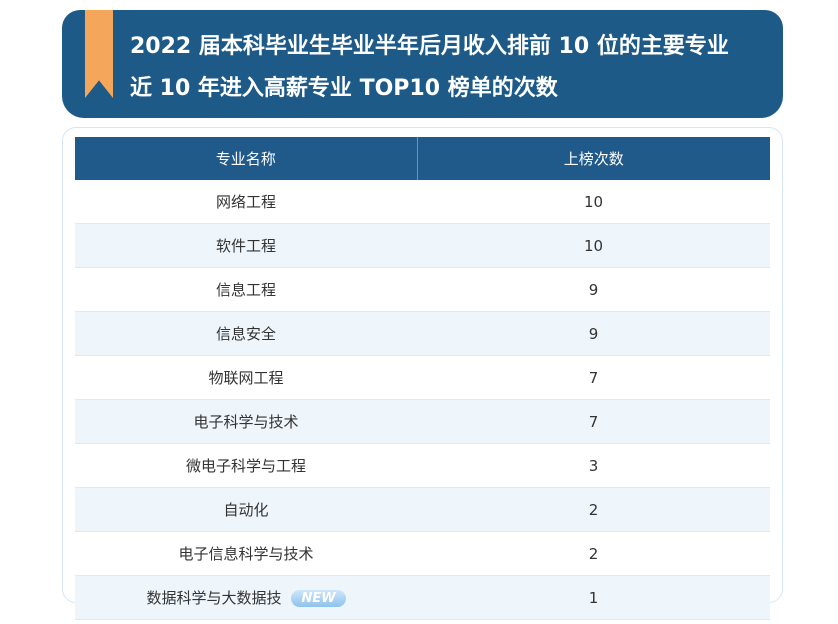 The image size is (838, 624). I want to click on table-row: 信息安全 9, so click(422, 333).